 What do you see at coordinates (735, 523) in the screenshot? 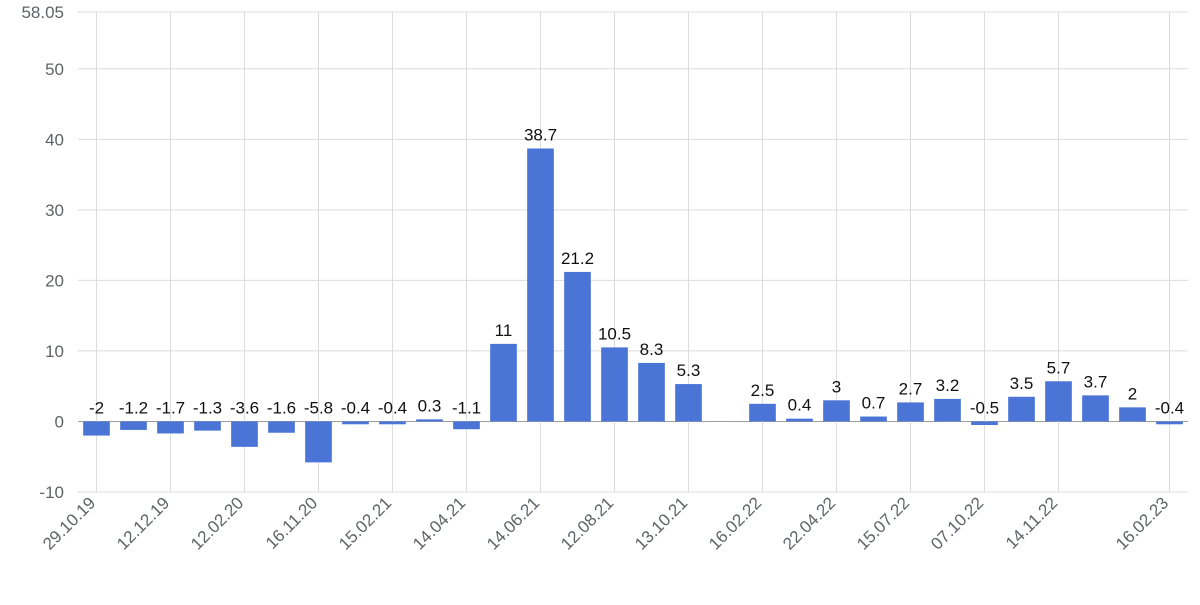
I see `x-tick-label: 16.02.22` at bounding box center [735, 523].